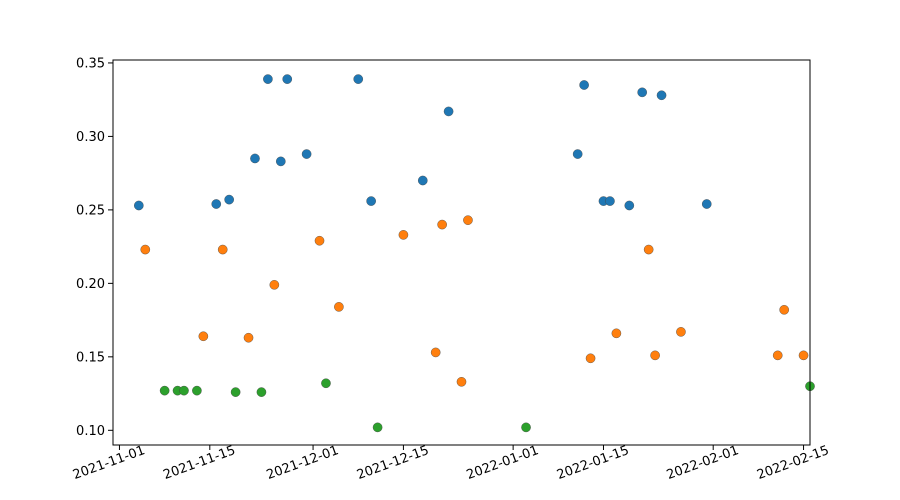  I want to click on y-tick-label-6: 0.35, so click(90, 63).